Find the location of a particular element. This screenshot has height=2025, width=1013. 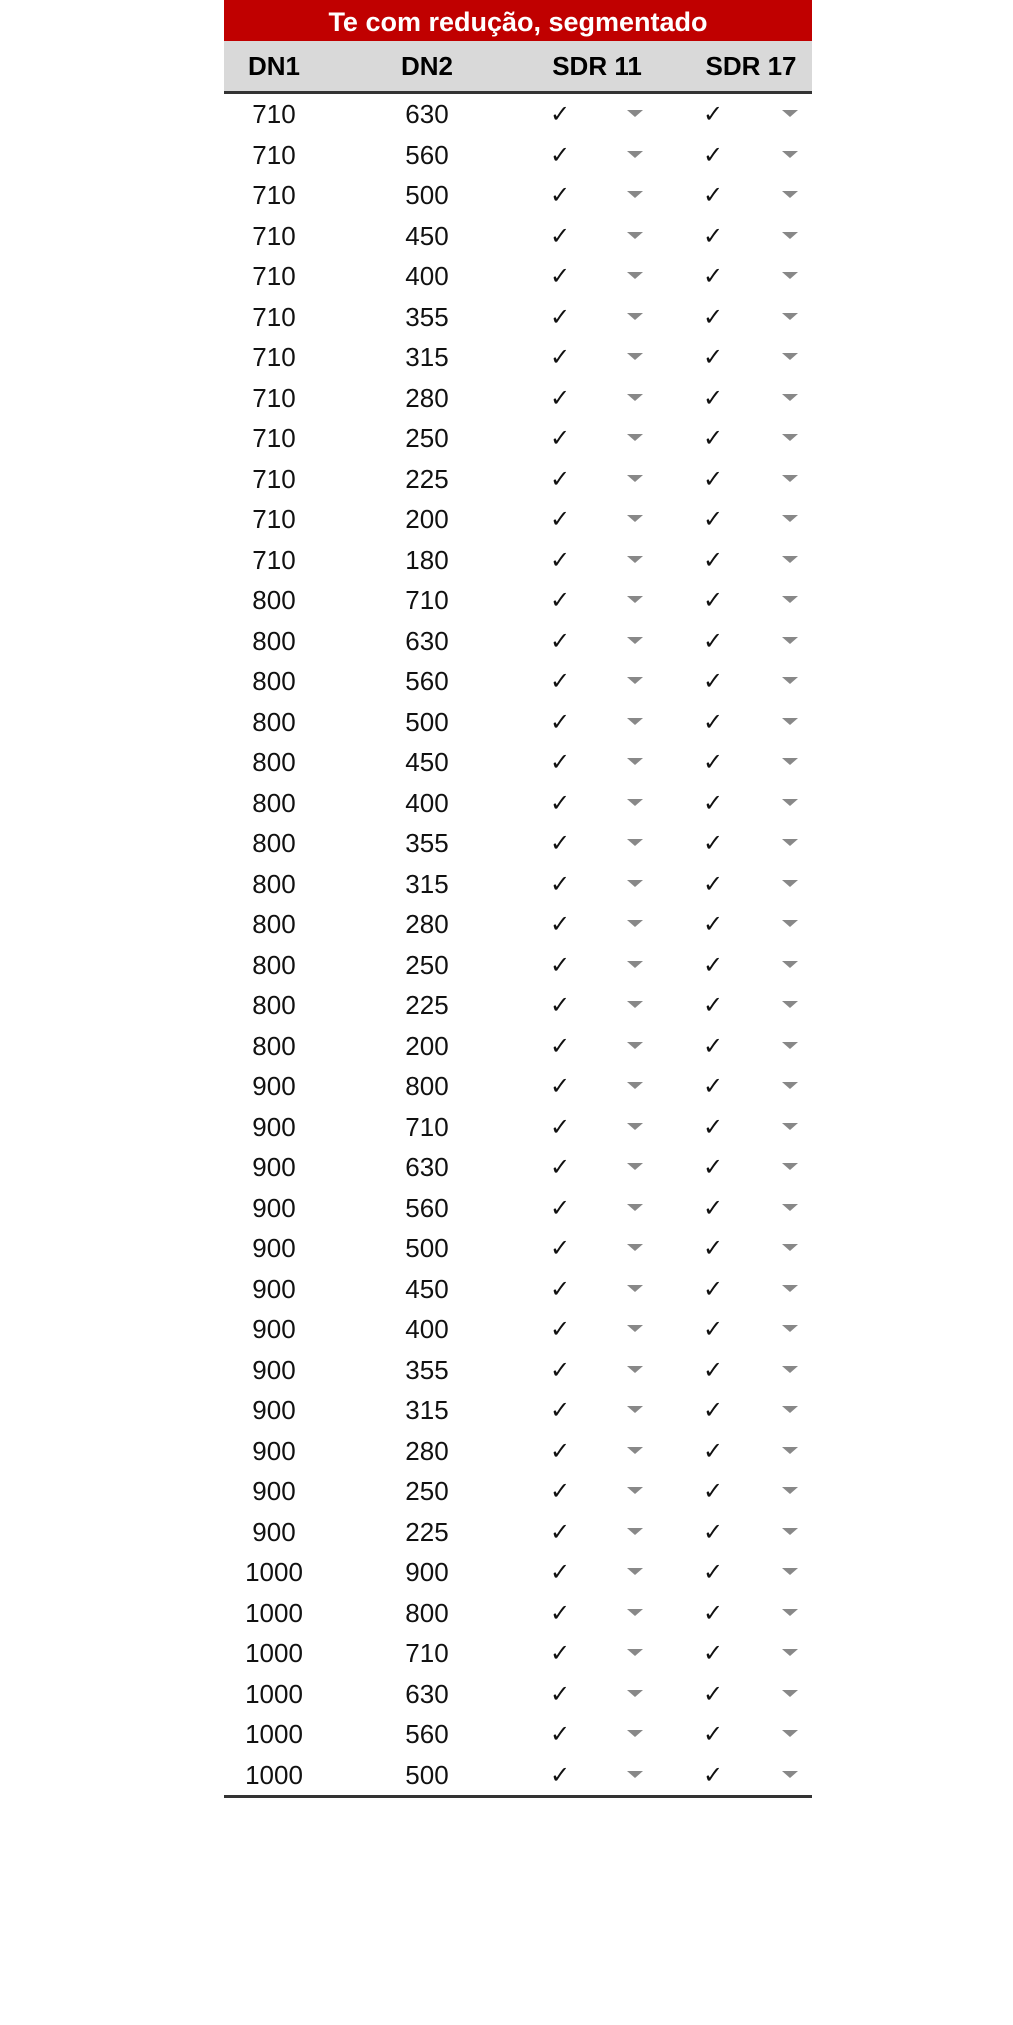

dn1-cell: 1000 is located at coordinates (274, 1693).